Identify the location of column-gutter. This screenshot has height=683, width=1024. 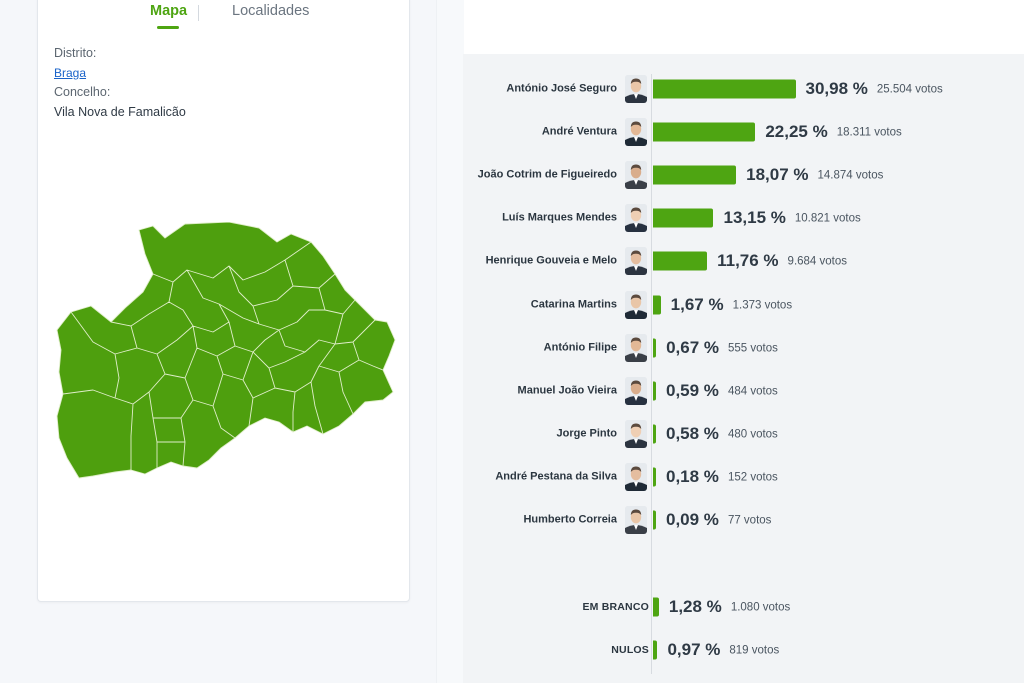
(450, 341).